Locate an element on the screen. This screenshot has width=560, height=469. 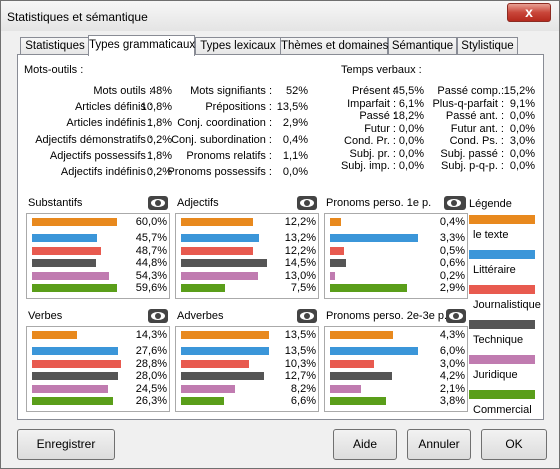
chart-value: 6,0% is located at coordinates (452, 351).